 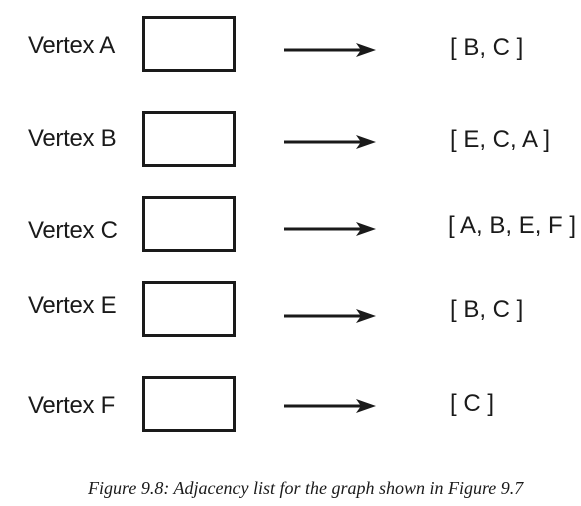 What do you see at coordinates (512, 225) in the screenshot?
I see `adjacency-list: [ A, B, E, F ]` at bounding box center [512, 225].